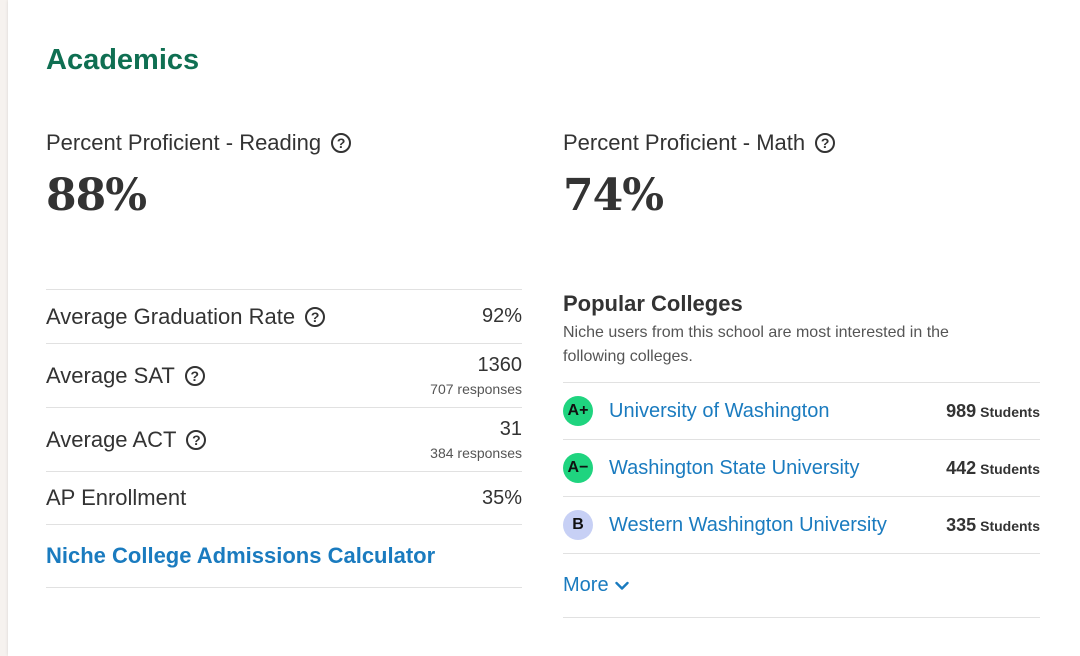  What do you see at coordinates (501, 497) in the screenshot?
I see `stat-value: 35%` at bounding box center [501, 497].